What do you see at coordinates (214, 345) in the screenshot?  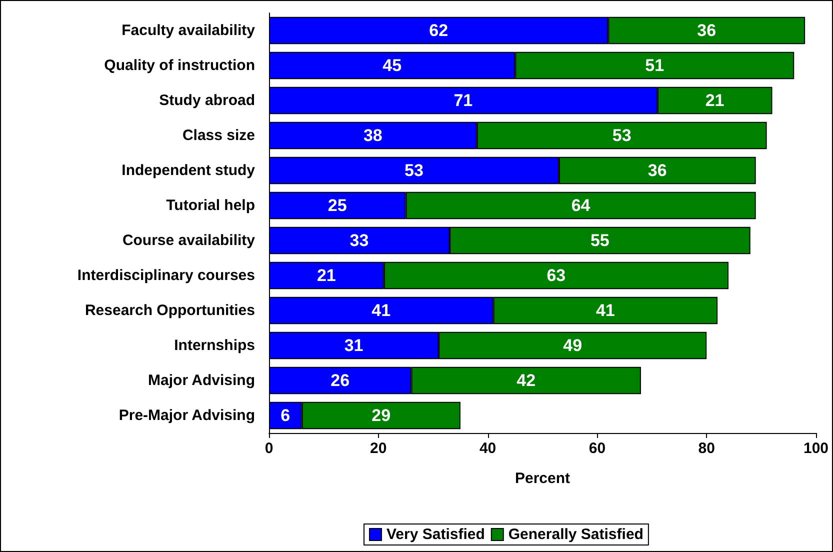 I see `y-tick-label: Internships` at bounding box center [214, 345].